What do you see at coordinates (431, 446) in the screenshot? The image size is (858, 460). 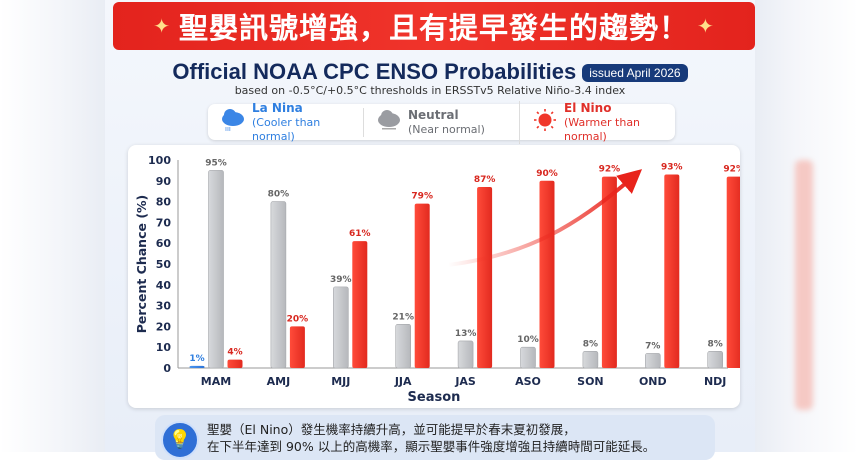 I see `info-line-2: 在下半年達到 90% 以上的高機率，顯示聖嬰事件強度增強且持續時間可能延長。` at bounding box center [431, 446].